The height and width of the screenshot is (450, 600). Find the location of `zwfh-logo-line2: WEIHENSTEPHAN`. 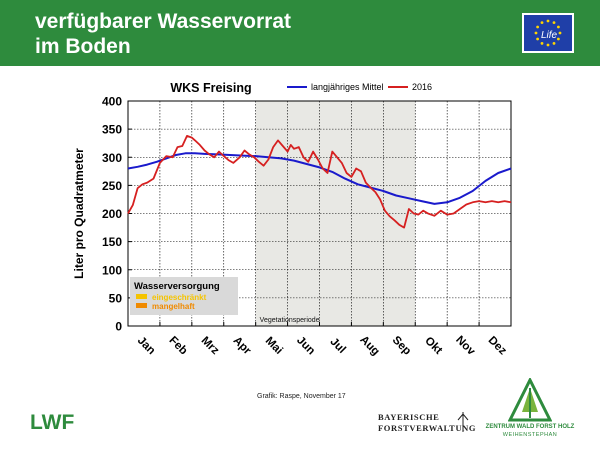

zwfh-logo-line2: WEIHENSTEPHAN is located at coordinates (530, 435).